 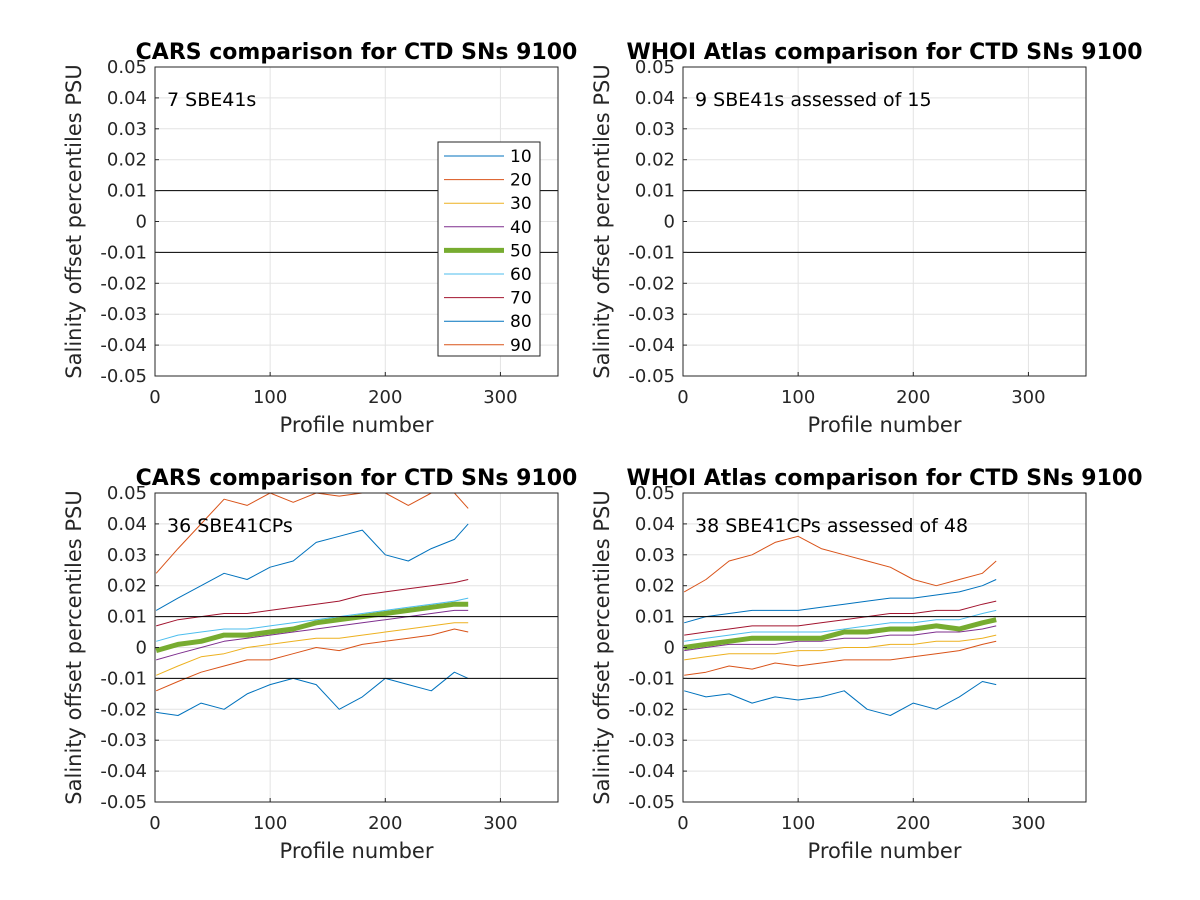 What do you see at coordinates (521, 181) in the screenshot?
I see `legend-label-p20: 20` at bounding box center [521, 181].